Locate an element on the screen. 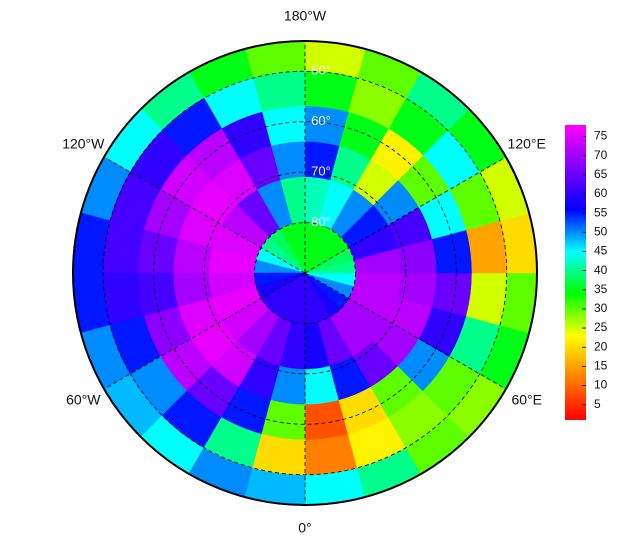  colorbar is located at coordinates (575, 272).